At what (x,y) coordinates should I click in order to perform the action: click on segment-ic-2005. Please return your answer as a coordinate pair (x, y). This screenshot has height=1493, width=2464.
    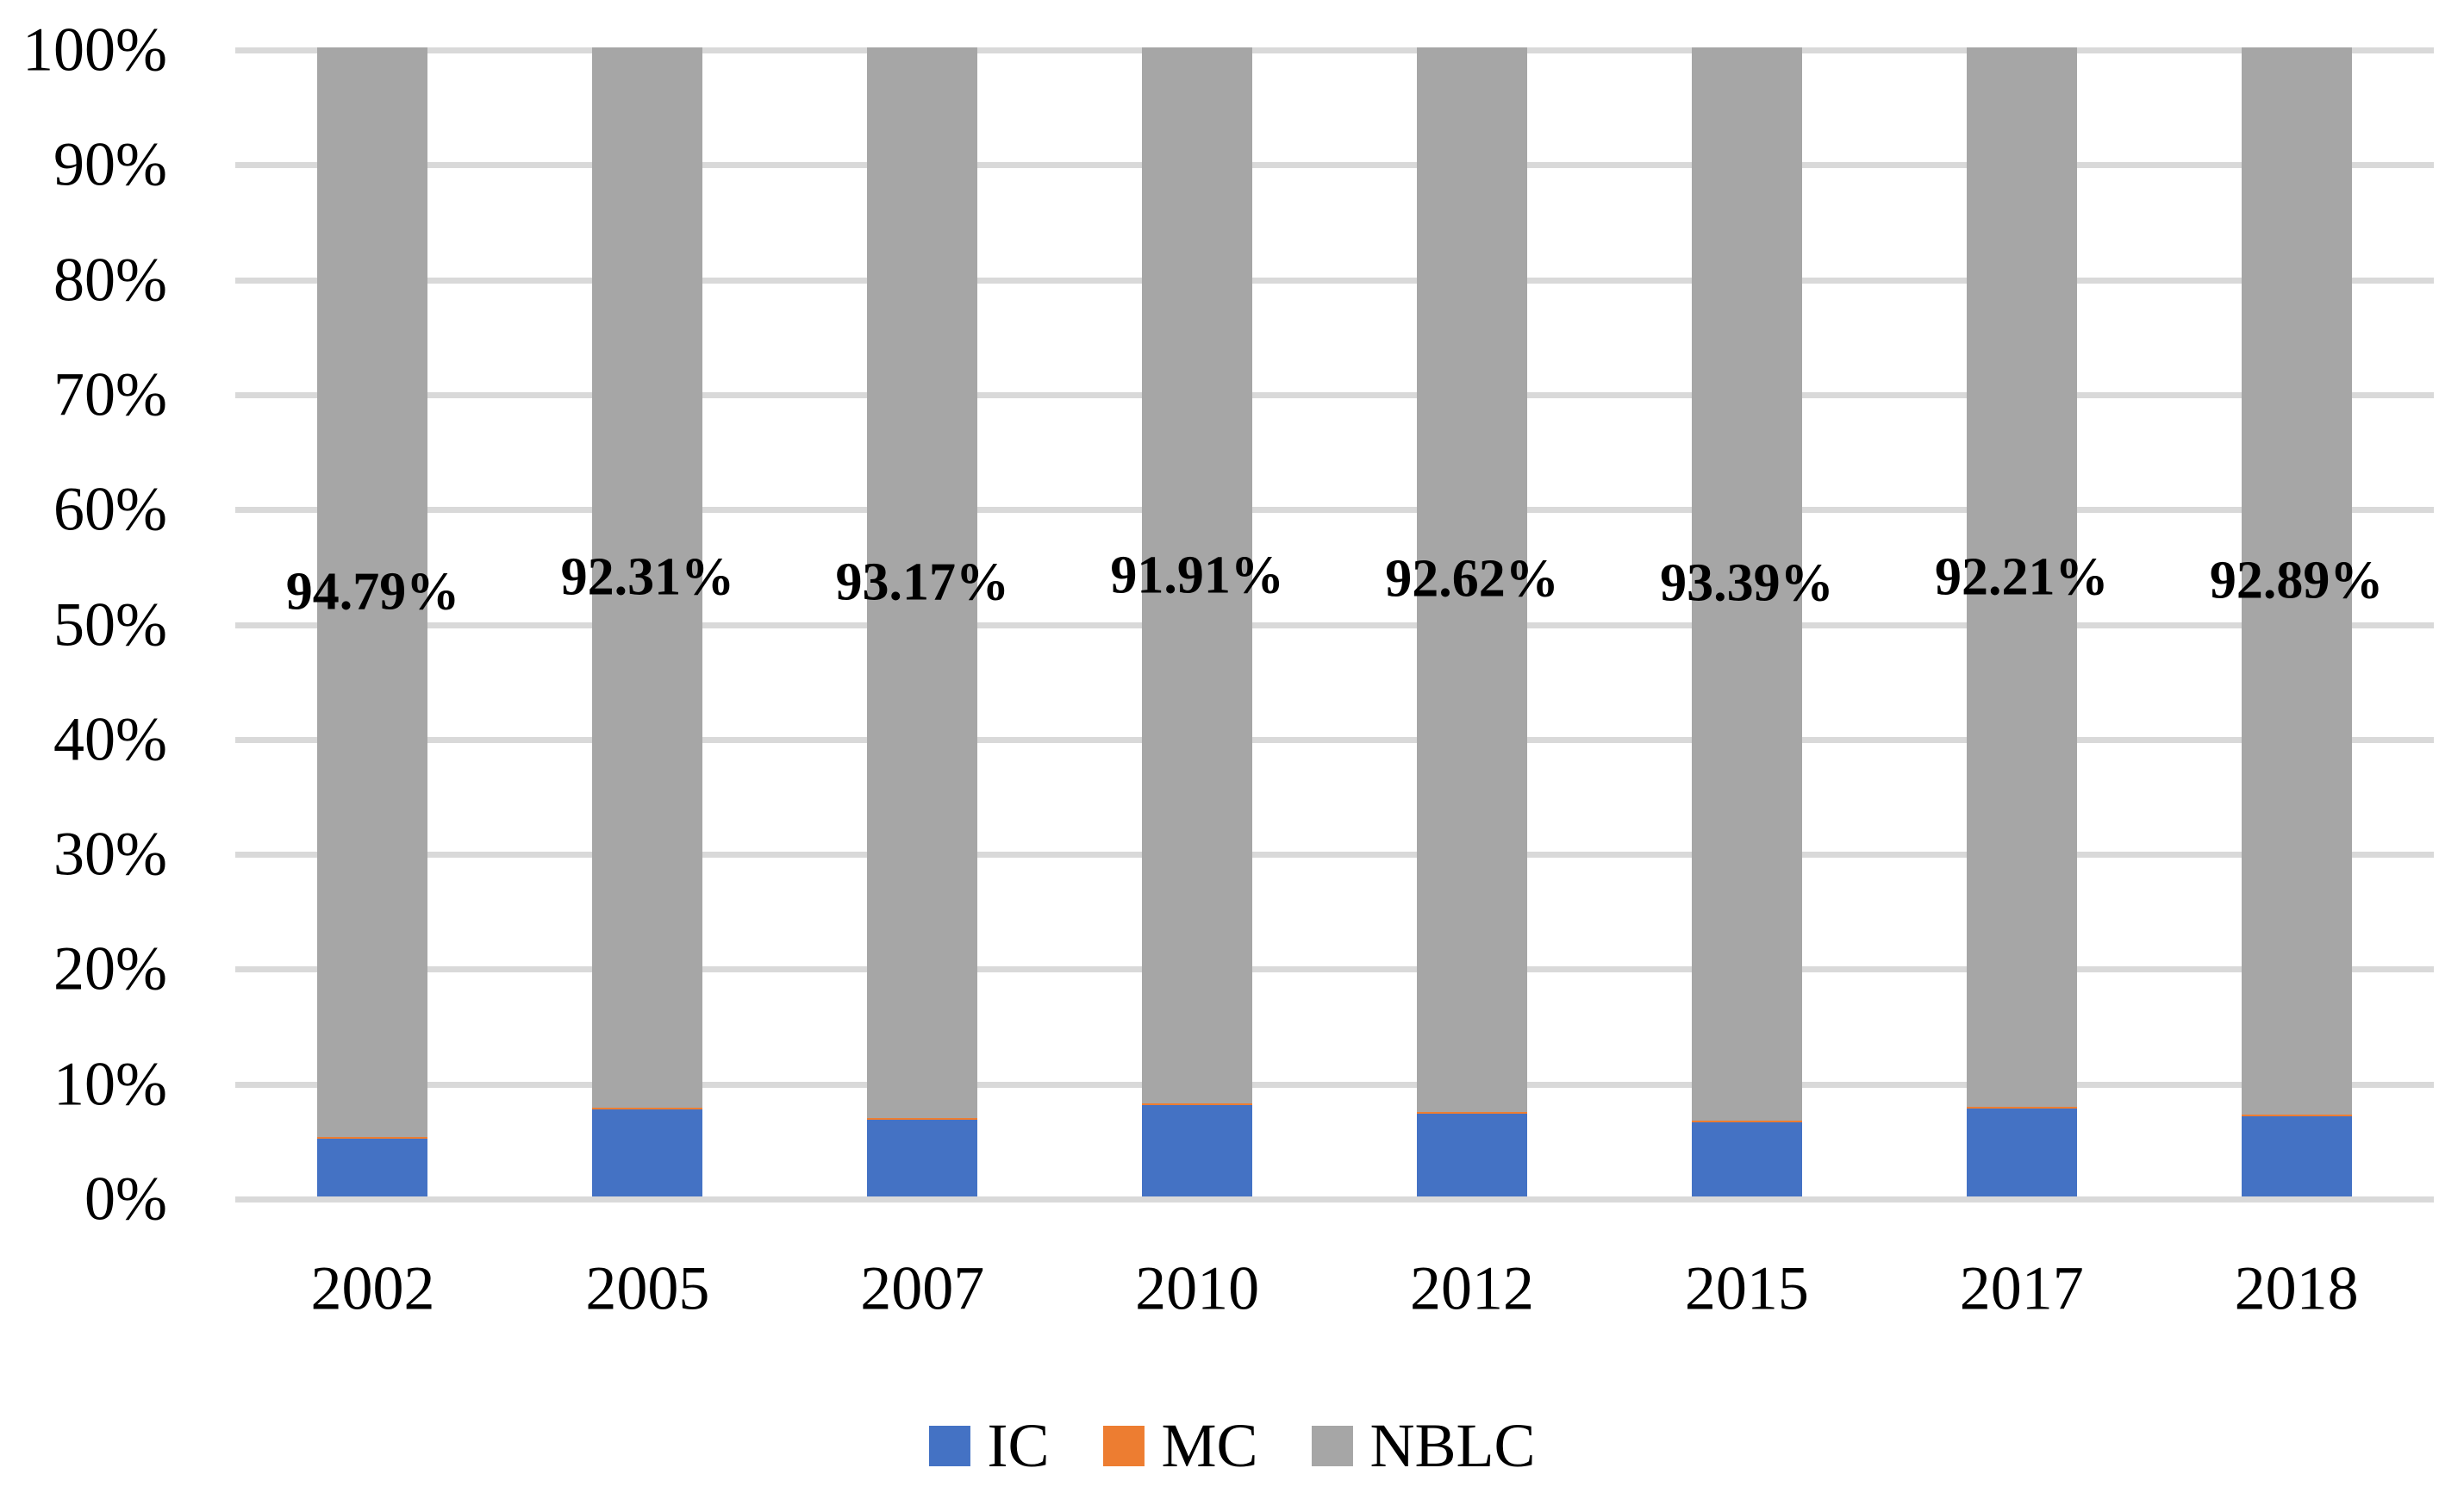
    Looking at the image, I should click on (647, 1152).